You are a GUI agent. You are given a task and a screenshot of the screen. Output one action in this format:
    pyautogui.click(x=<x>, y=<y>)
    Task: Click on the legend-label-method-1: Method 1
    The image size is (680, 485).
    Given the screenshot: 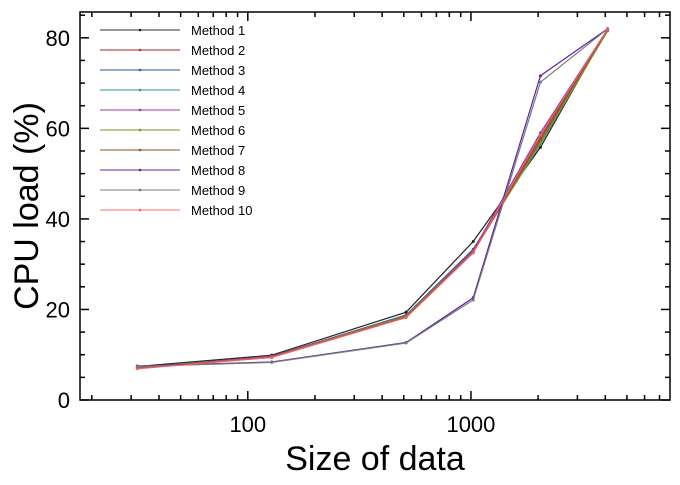 What is the action you would take?
    pyautogui.click(x=218, y=30)
    